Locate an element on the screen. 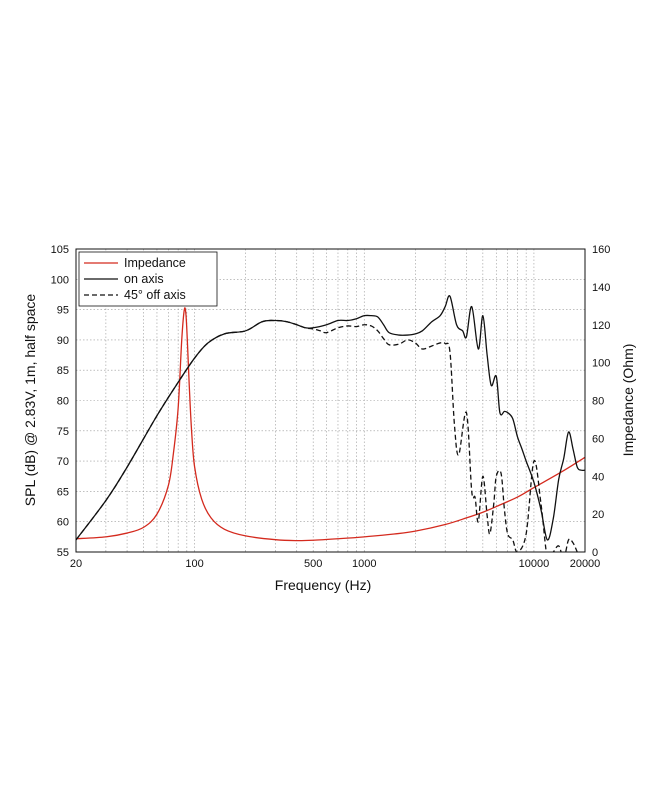  y-tick-label: 75 is located at coordinates (63, 432).